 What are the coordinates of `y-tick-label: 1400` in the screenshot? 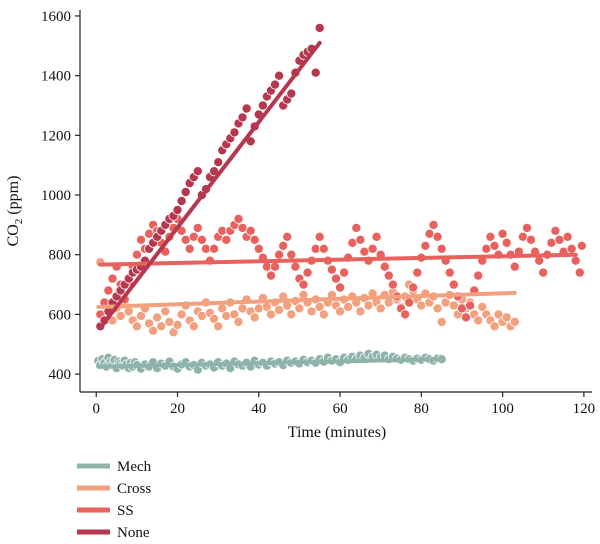 It's located at (56, 77).